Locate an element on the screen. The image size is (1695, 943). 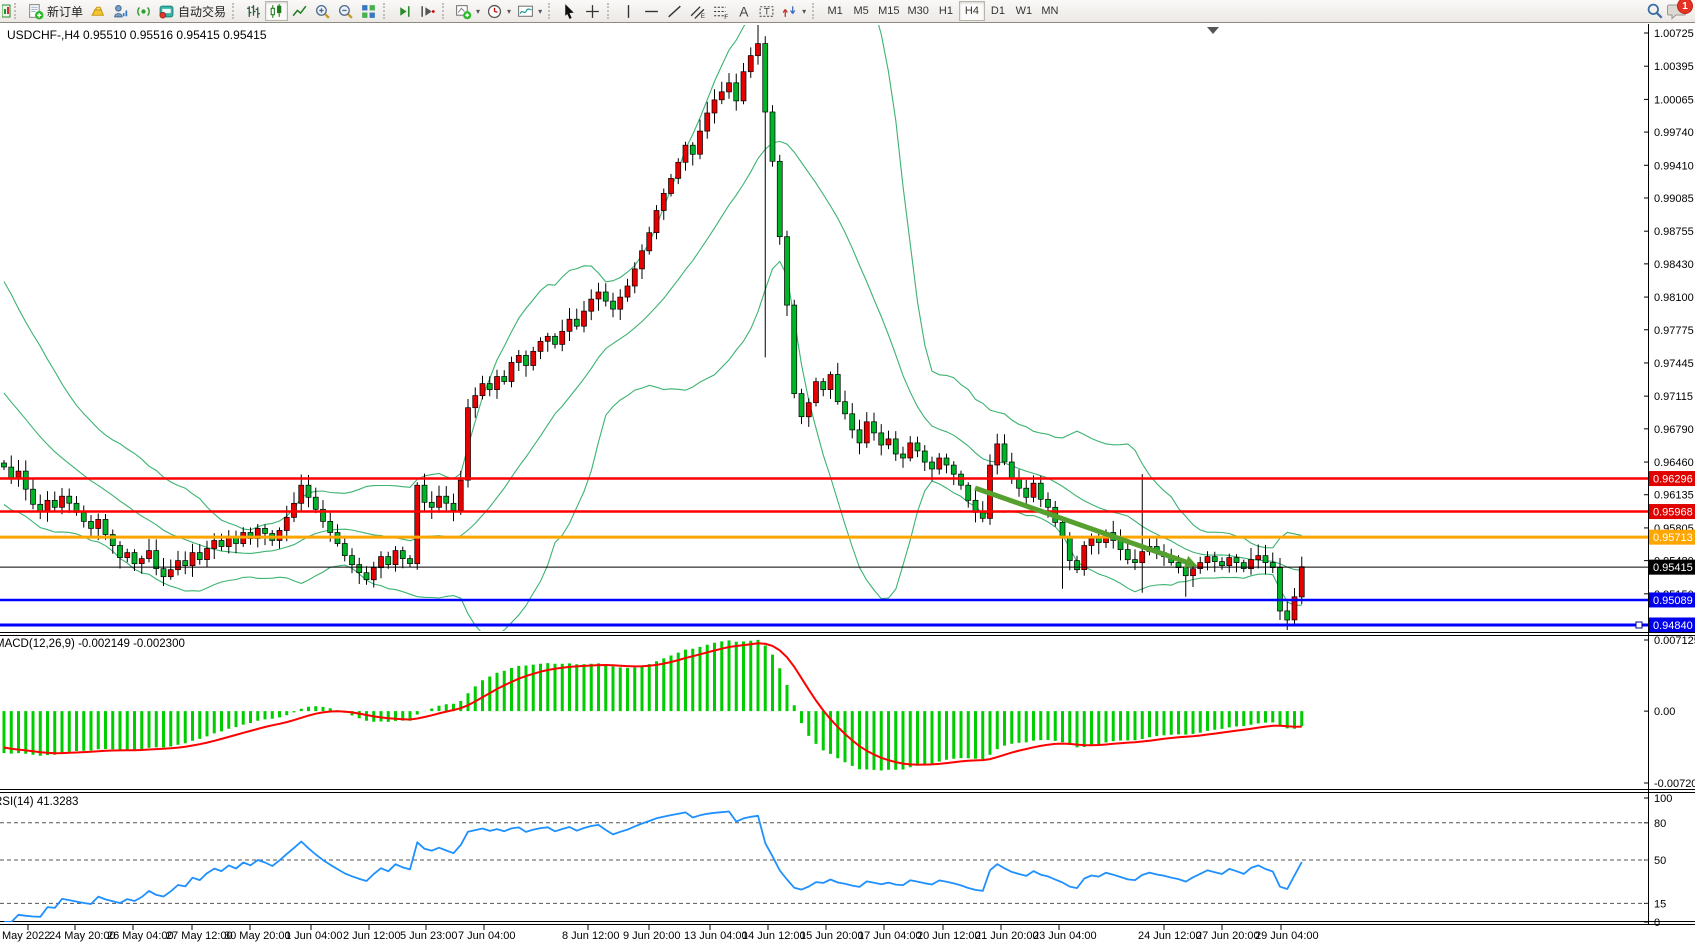
timeframe-h4-button: H4 is located at coordinates (971, 11).